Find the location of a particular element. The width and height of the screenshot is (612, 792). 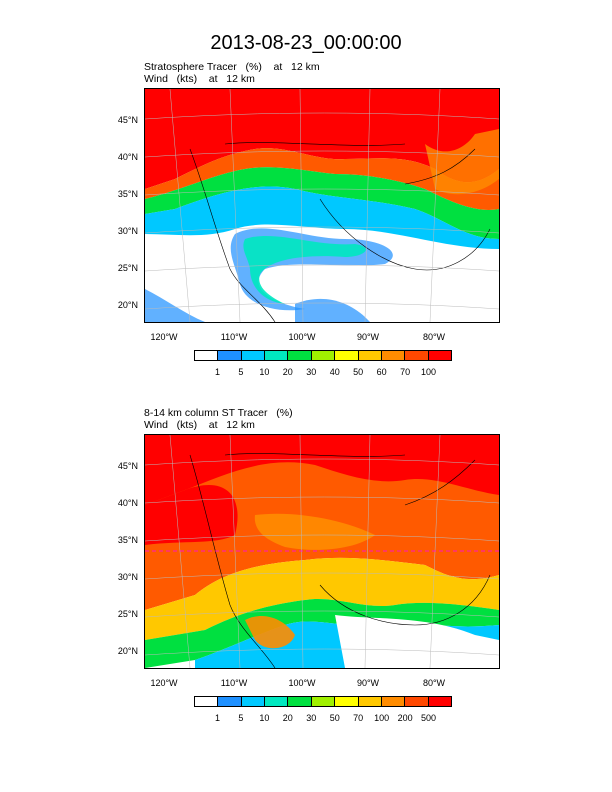

panel2-lon-label: 120°W is located at coordinates (164, 683).